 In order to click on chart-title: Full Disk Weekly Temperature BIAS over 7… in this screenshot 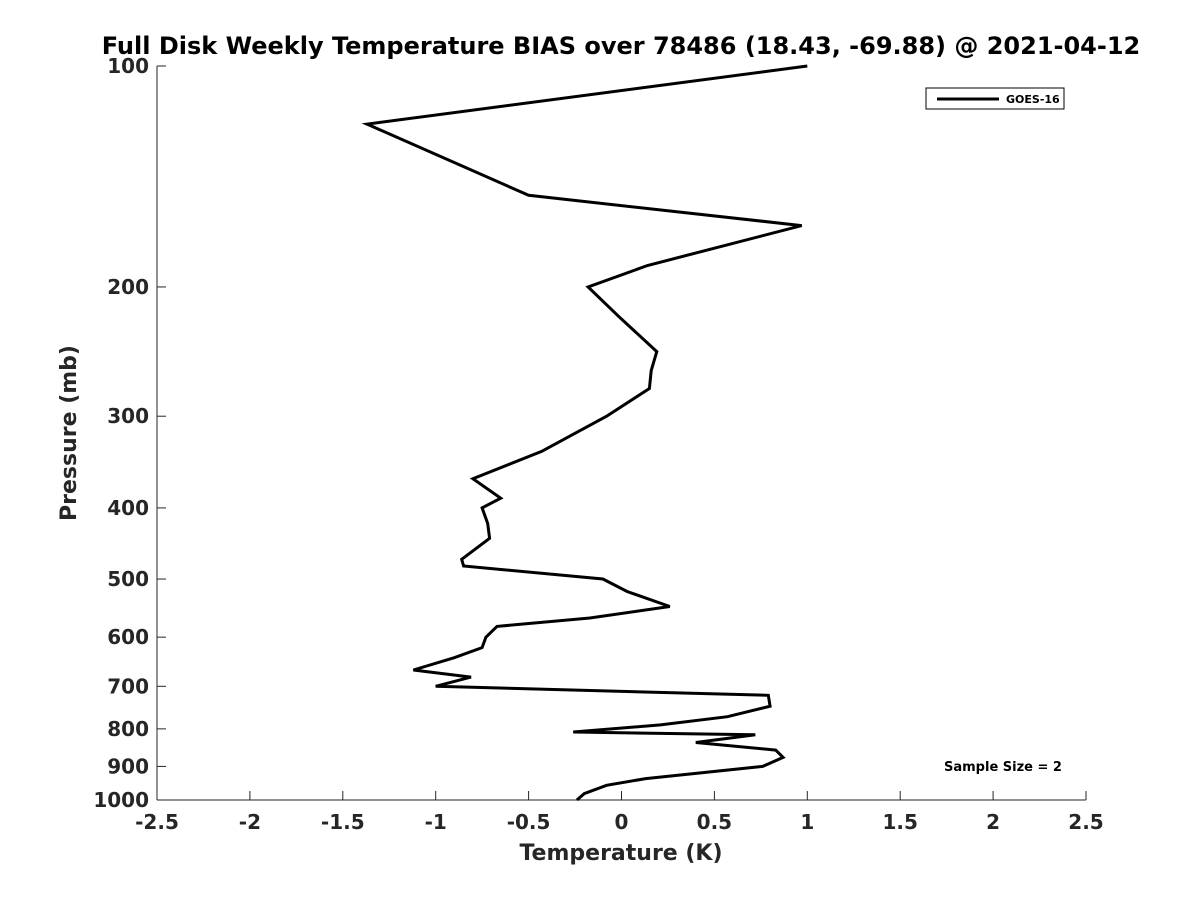, I will do `click(621, 46)`.